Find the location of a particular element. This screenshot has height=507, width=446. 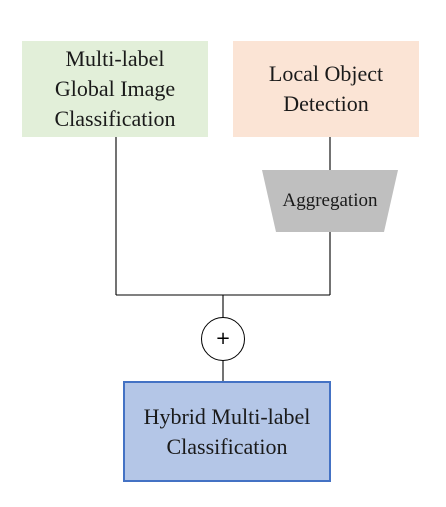

aggregation-trapezoid is located at coordinates (330, 201).